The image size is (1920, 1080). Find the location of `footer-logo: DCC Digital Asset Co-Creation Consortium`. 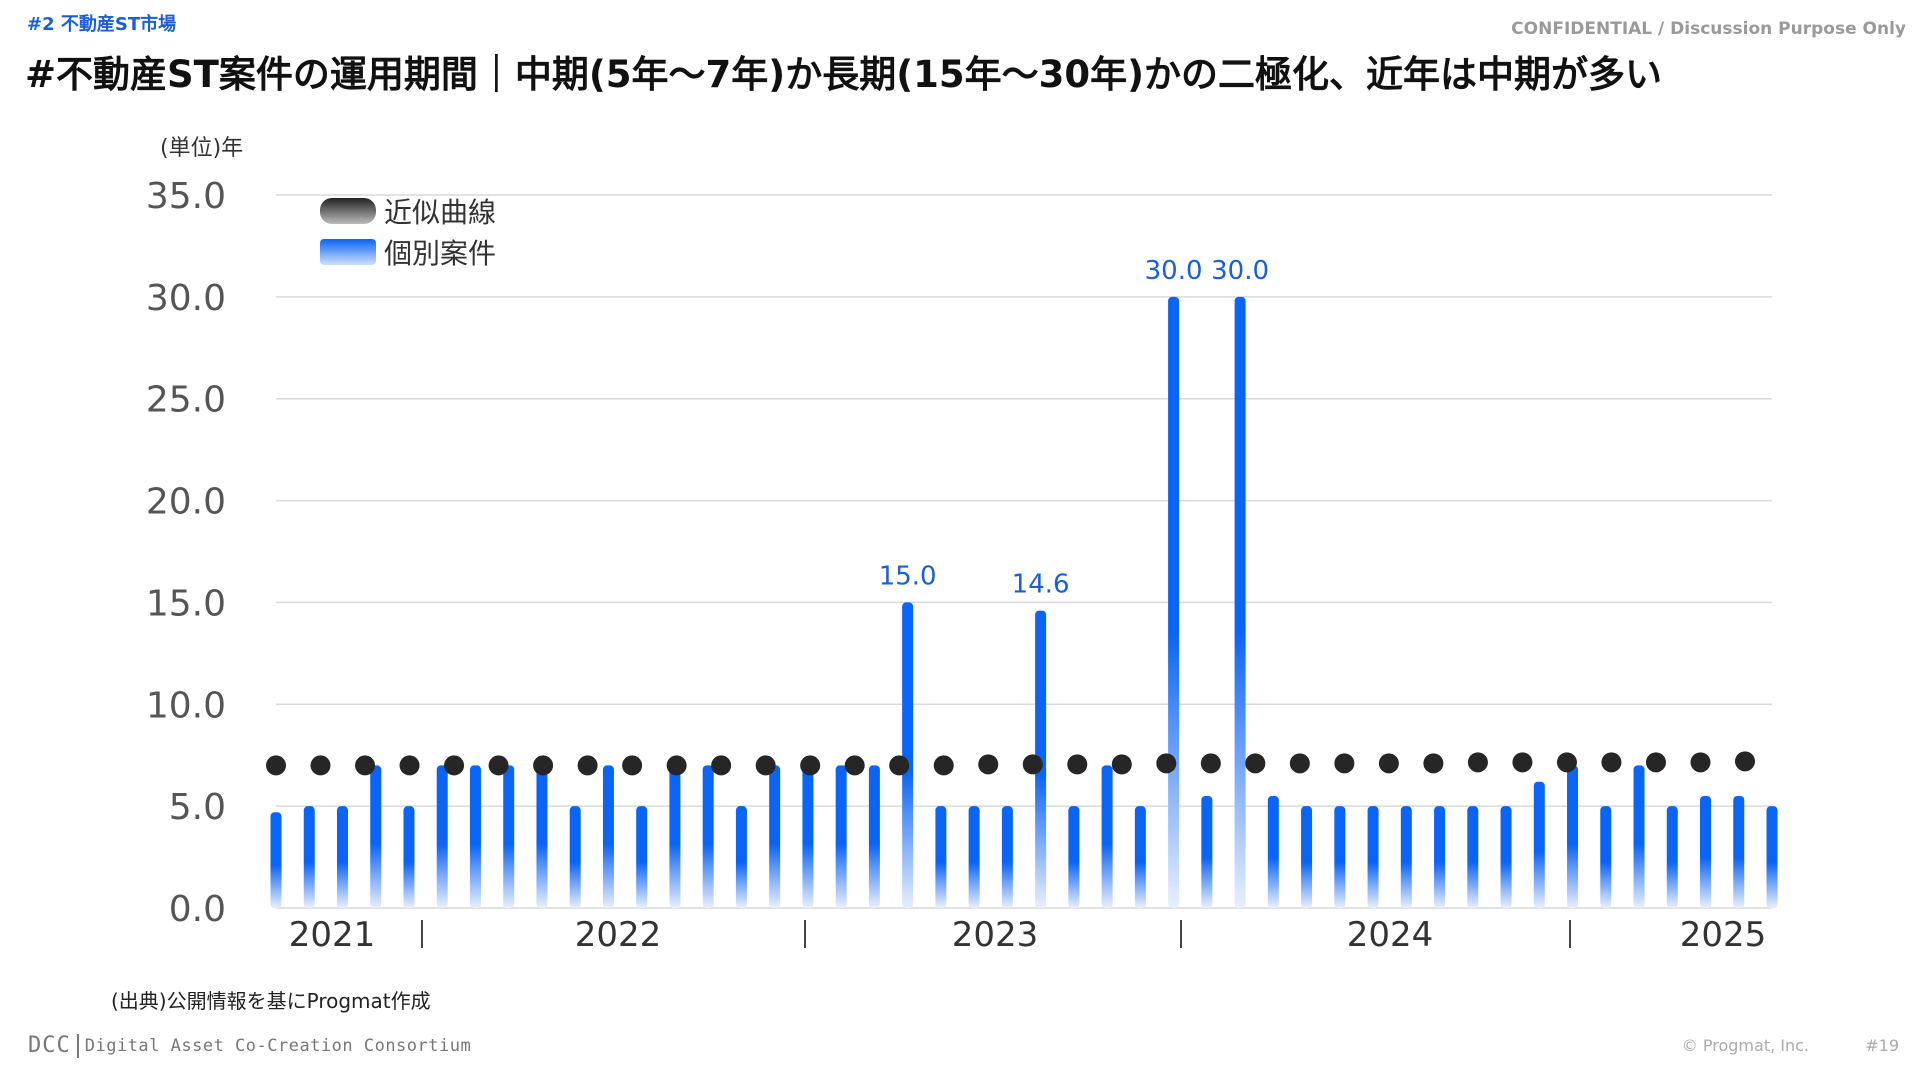

footer-logo: DCC Digital Asset Co-Creation Consortium is located at coordinates (249, 1045).